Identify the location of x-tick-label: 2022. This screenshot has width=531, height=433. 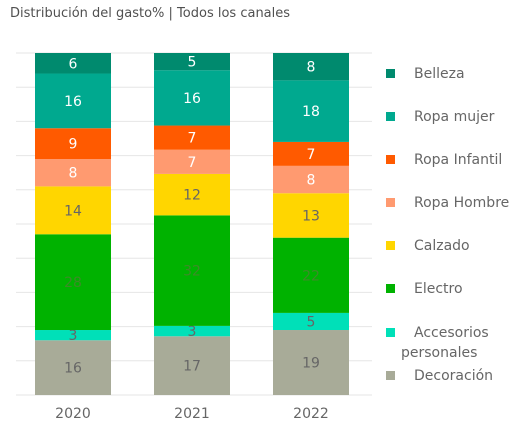
(311, 414).